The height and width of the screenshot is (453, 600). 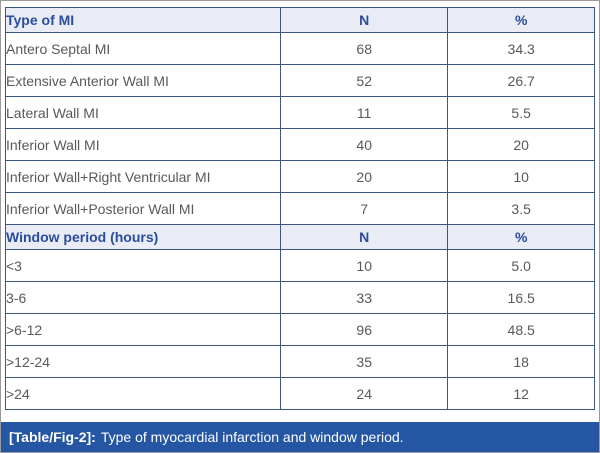 I want to click on table-row: Antero Septal MI 68 34.3, so click(x=299, y=48).